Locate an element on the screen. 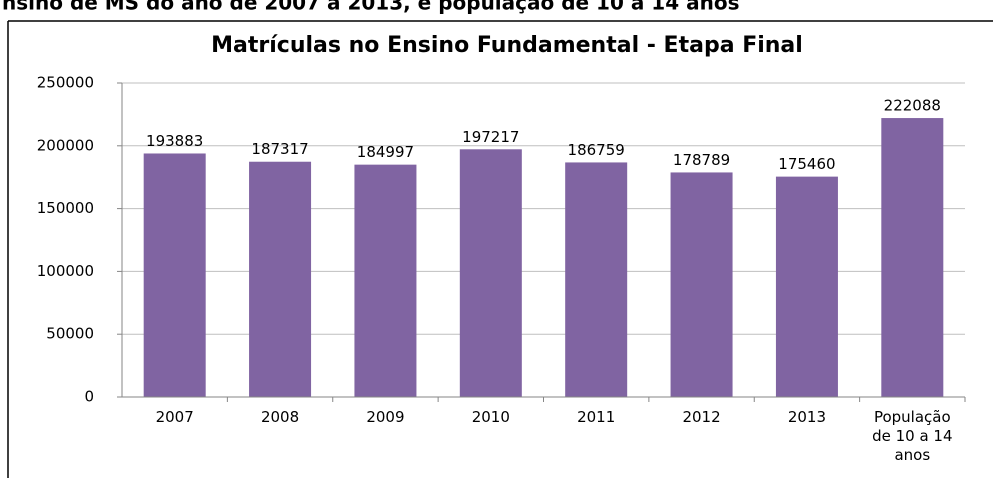 The height and width of the screenshot is (478, 993). data-label: 222088 is located at coordinates (912, 106).